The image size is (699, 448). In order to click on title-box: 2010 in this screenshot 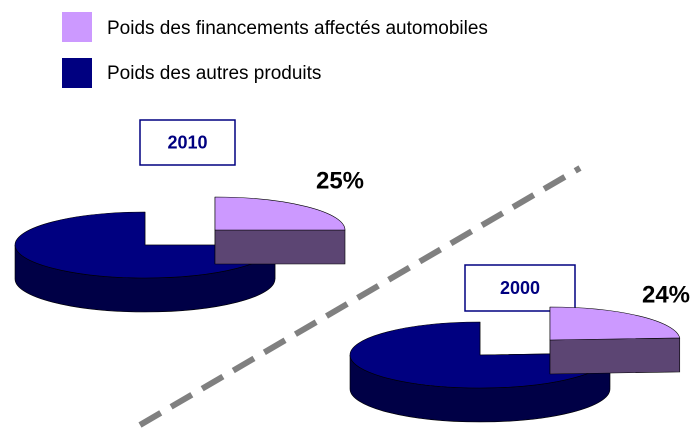, I will do `click(187, 142)`.